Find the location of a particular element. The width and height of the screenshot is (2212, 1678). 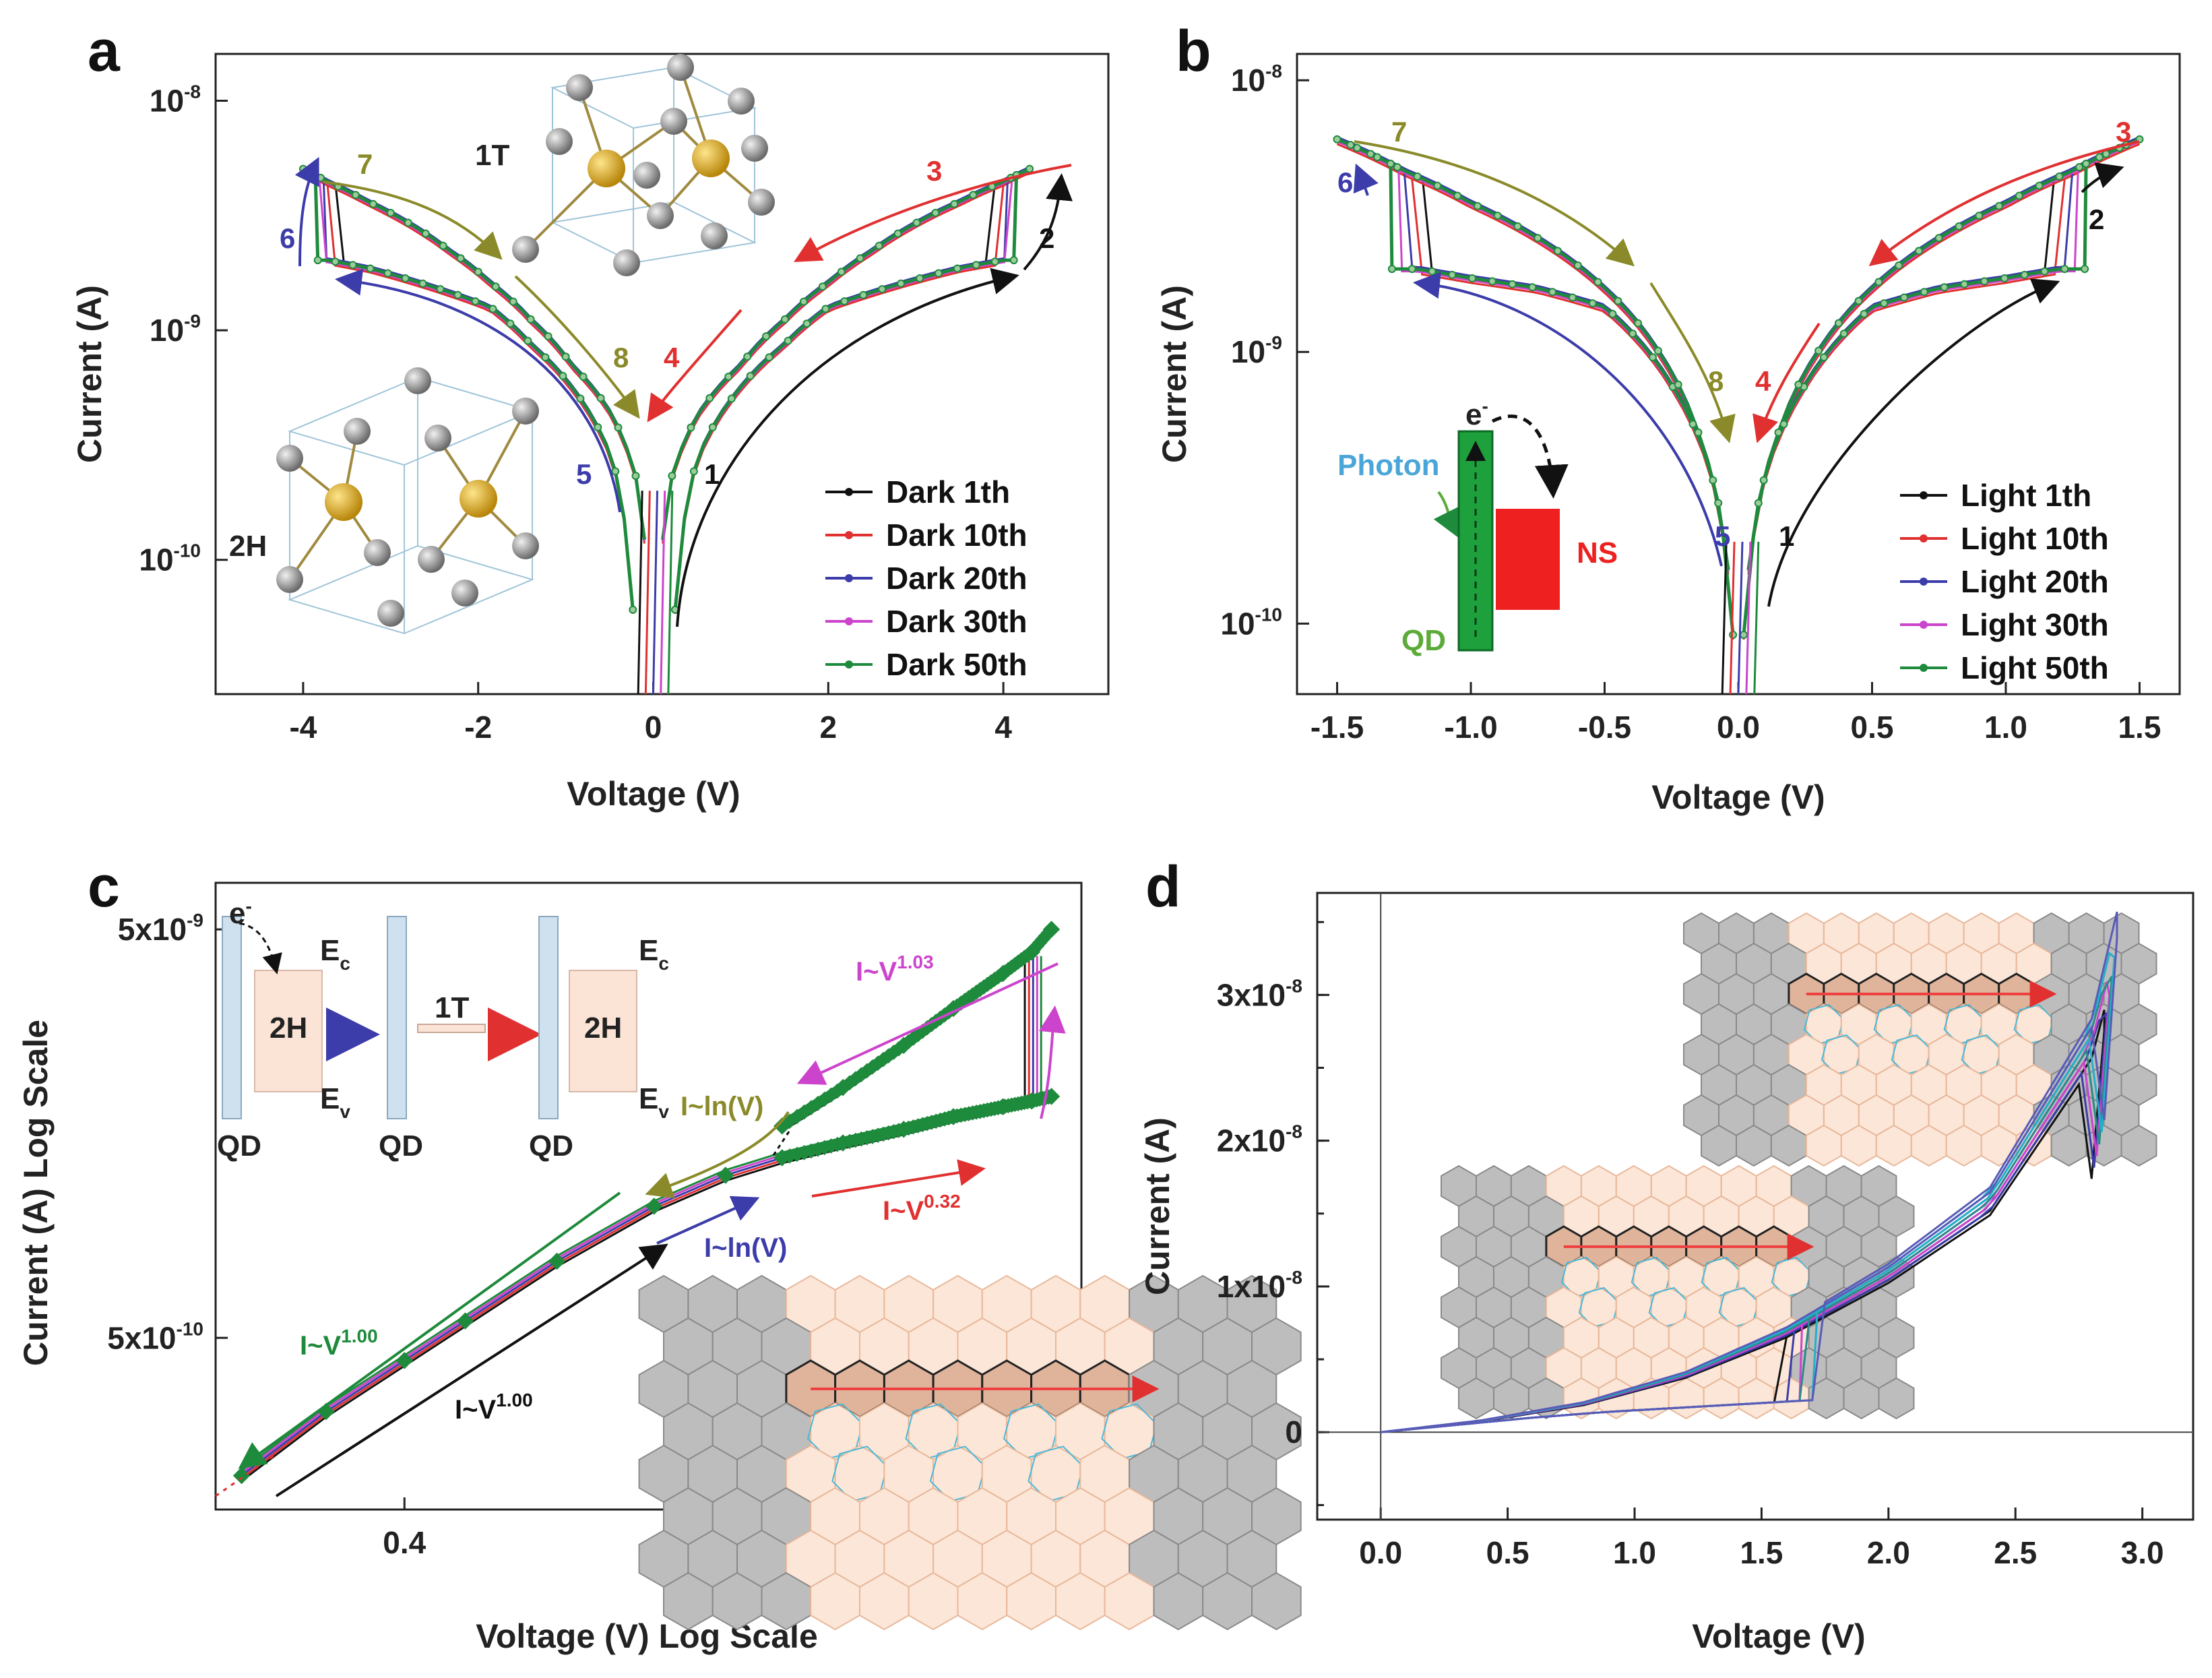

structure-1T-label: 1T is located at coordinates (492, 155).